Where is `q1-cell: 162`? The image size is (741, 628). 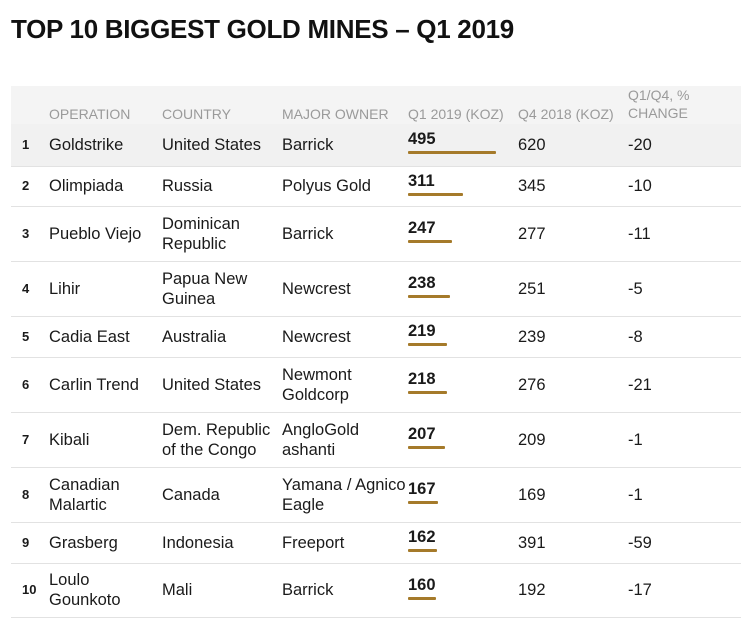 q1-cell: 162 is located at coordinates (463, 542).